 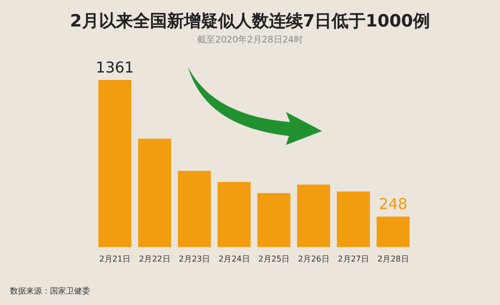 What do you see at coordinates (234, 259) in the screenshot?
I see `x-tick-label: 2月24日` at bounding box center [234, 259].